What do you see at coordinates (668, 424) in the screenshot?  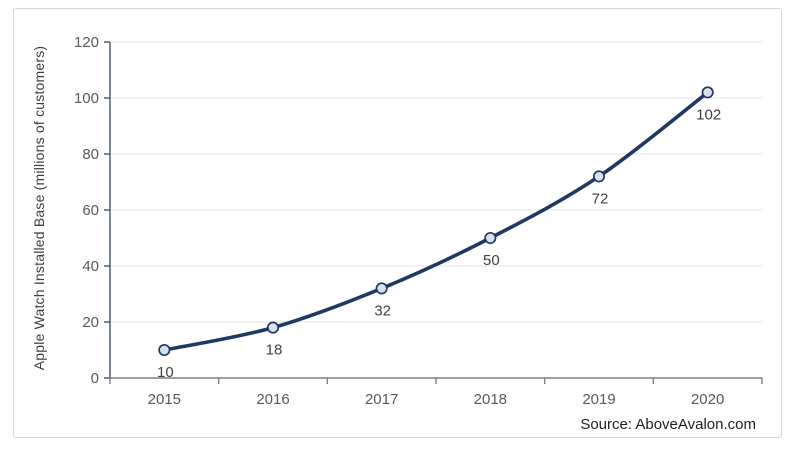 I see `source-attribution: Source: AboveAvalon.com` at bounding box center [668, 424].